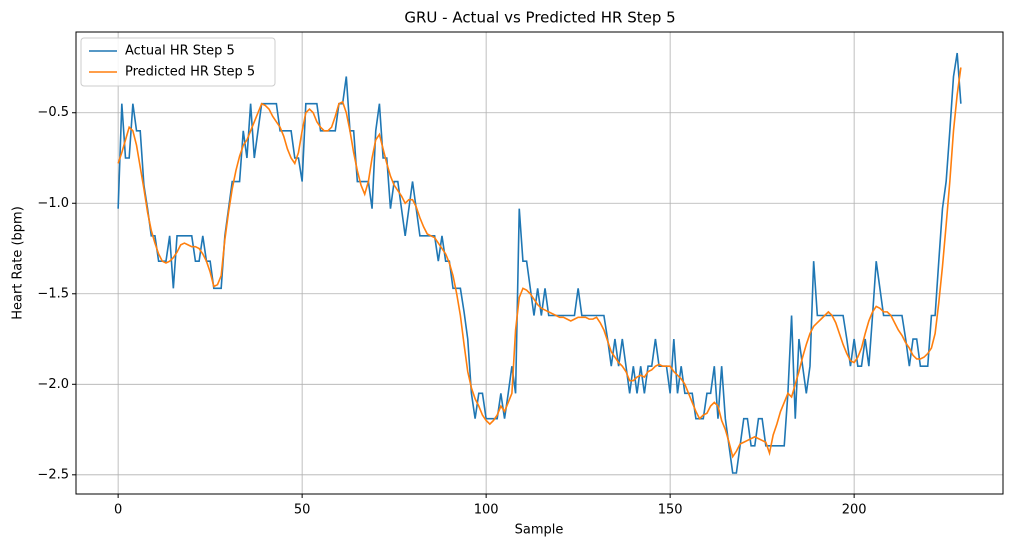  I want to click on y-tick-label: −1.5, so click(53, 293).